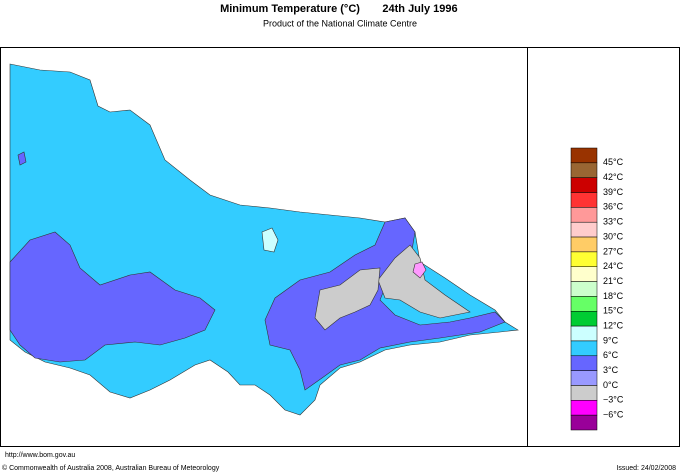 The height and width of the screenshot is (474, 680). What do you see at coordinates (419, 9) in the screenshot?
I see `date: 24th July 1996` at bounding box center [419, 9].